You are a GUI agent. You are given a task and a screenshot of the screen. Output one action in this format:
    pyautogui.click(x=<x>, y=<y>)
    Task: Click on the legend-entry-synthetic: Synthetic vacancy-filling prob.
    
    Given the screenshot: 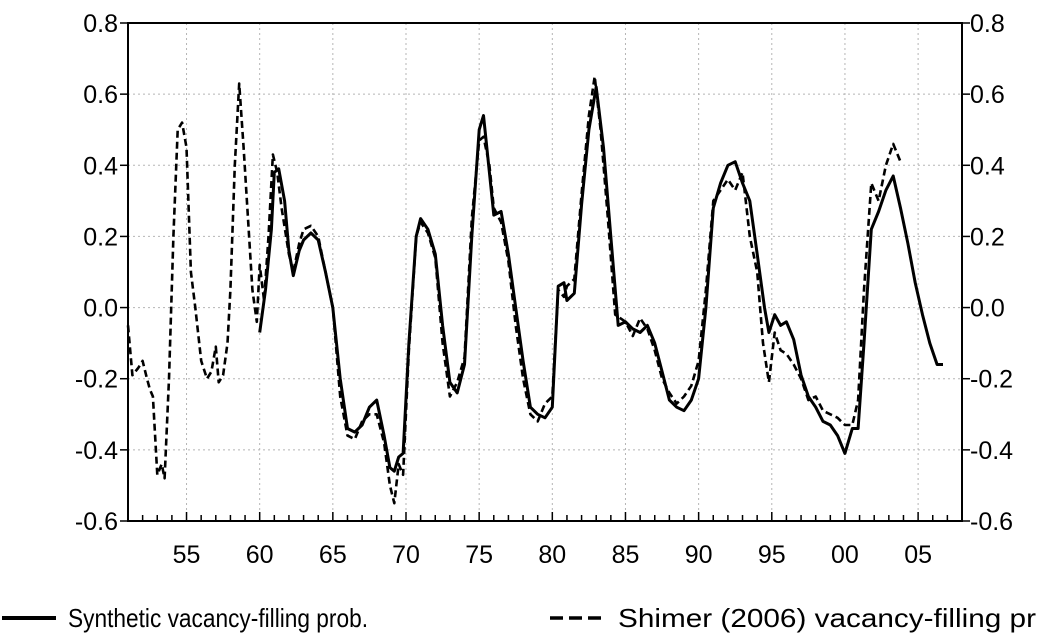 What is the action you would take?
    pyautogui.click(x=185, y=618)
    